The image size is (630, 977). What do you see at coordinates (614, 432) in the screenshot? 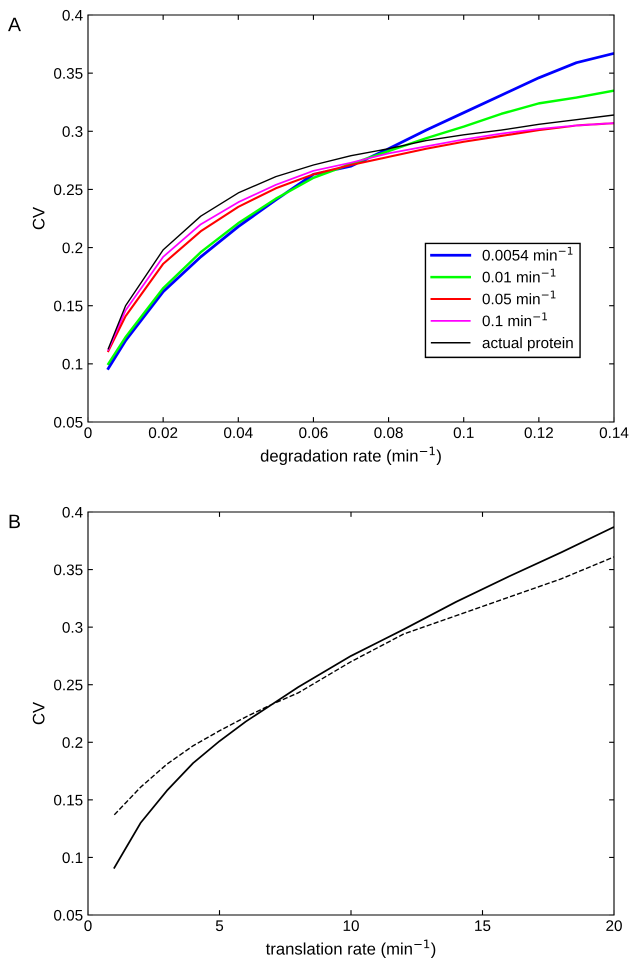
I see `x-tick-label: 0.14` at bounding box center [614, 432].